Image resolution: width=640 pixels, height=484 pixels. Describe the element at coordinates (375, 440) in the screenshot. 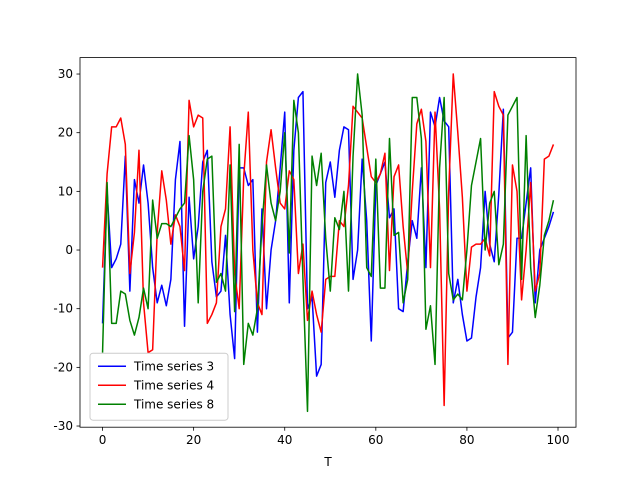

I see `x-tick-label: 60` at that location.